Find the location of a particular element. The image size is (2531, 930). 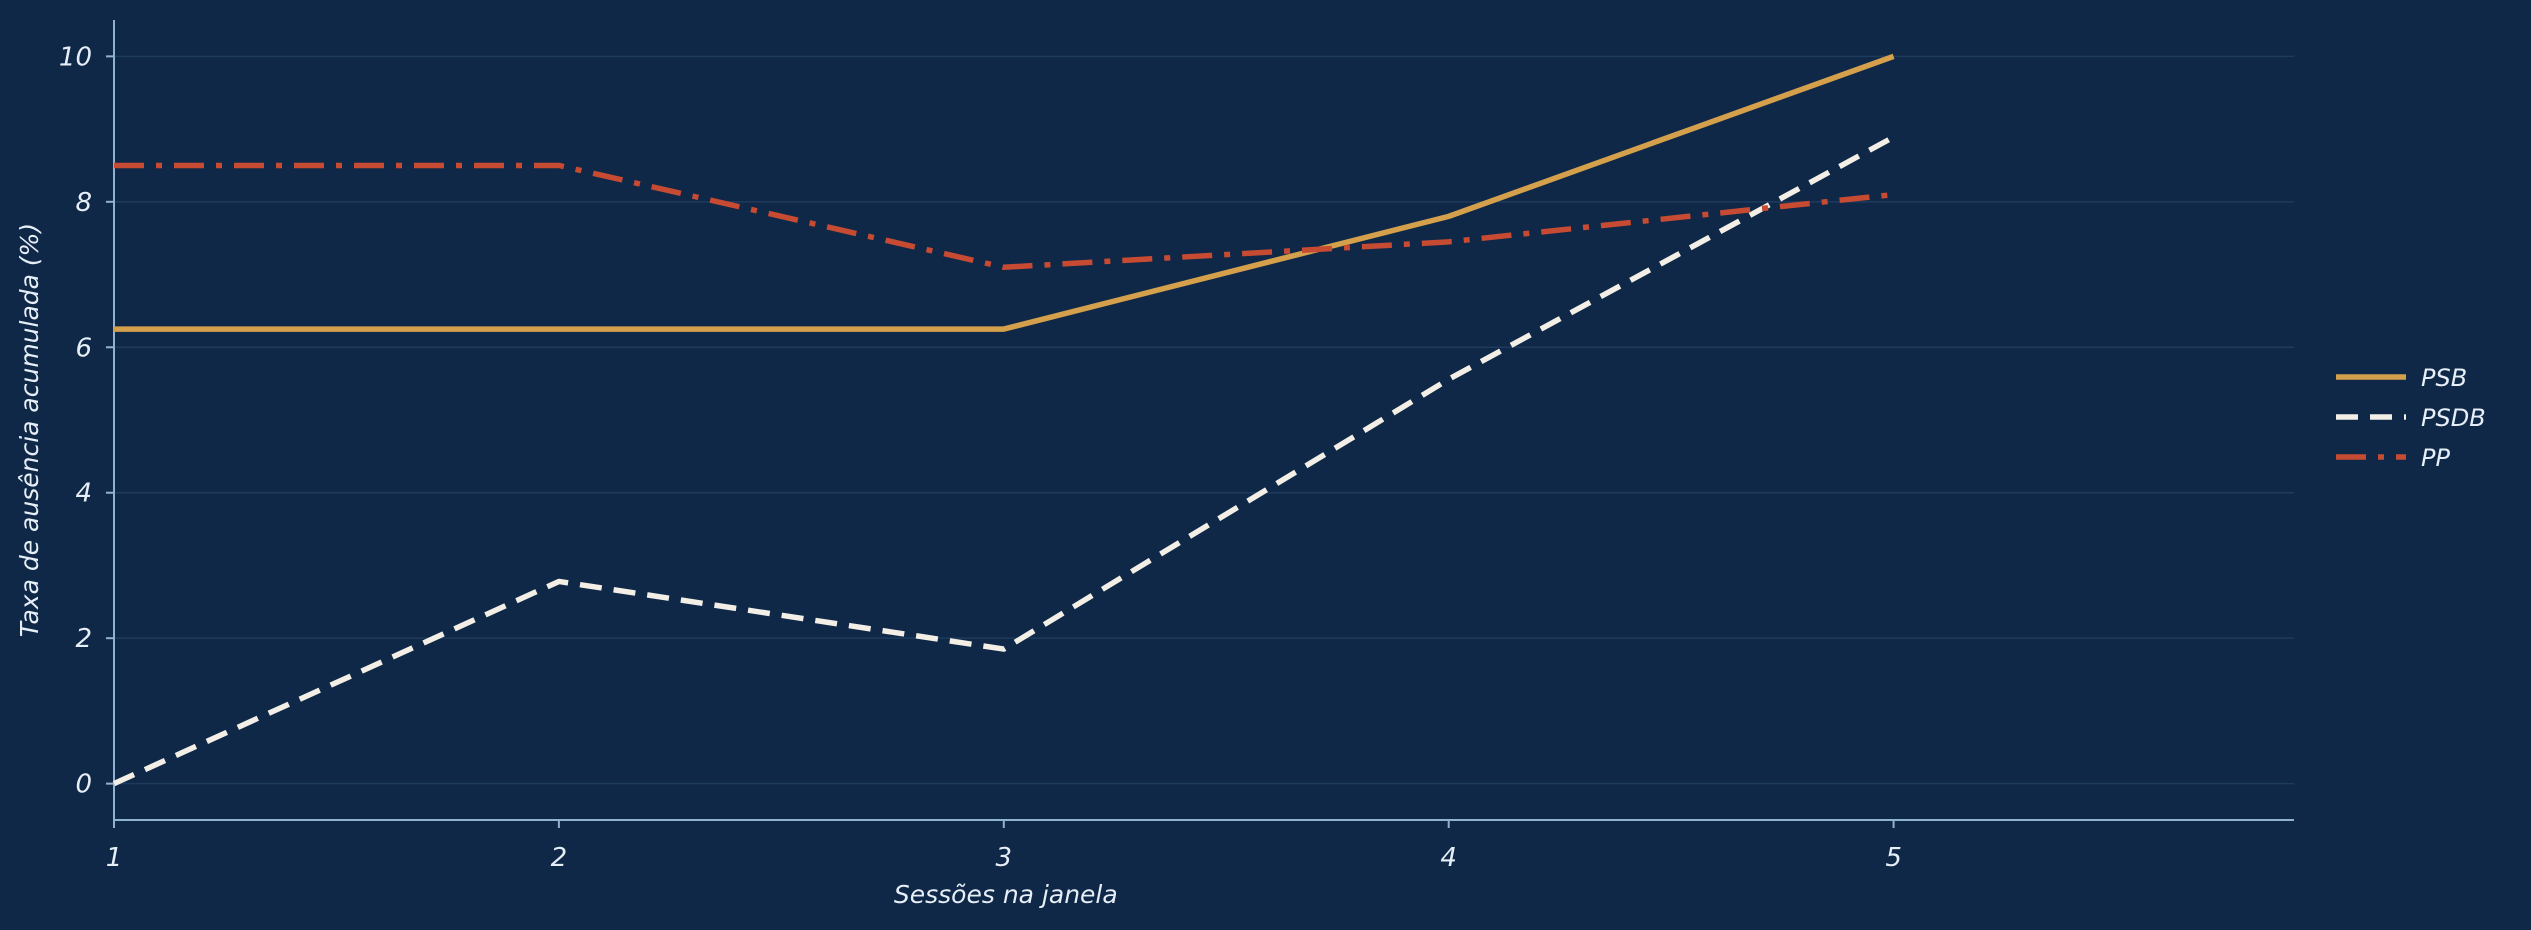

y-tick-label: 6 is located at coordinates (83, 348).